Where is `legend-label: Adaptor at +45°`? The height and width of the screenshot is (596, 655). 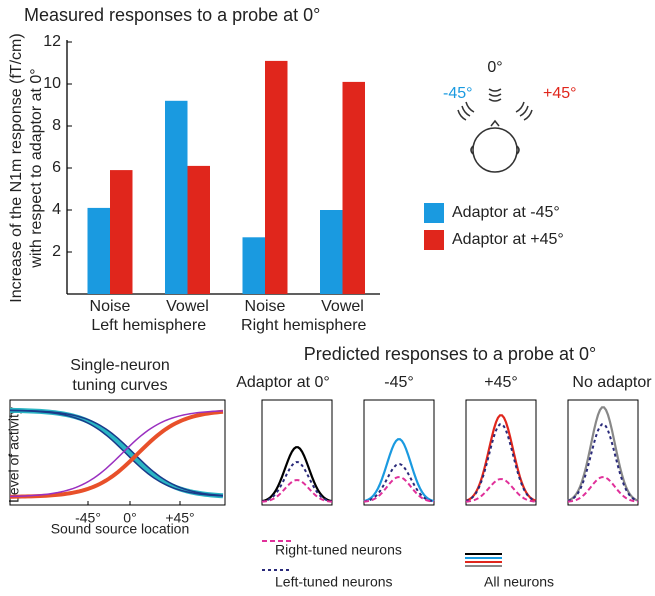 legend-label: Adaptor at +45° is located at coordinates (508, 239).